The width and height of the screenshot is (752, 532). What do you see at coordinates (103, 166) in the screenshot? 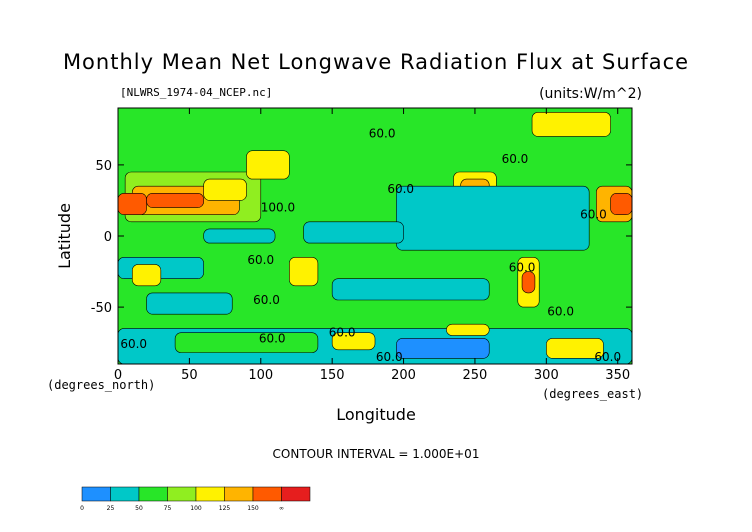
I see `y-tick-label: 50` at bounding box center [103, 166].